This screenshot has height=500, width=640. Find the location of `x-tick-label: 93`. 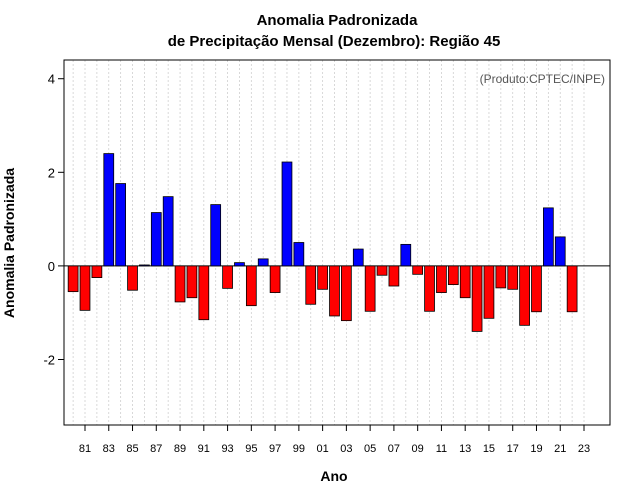

x-tick-label: 93 is located at coordinates (227, 449).